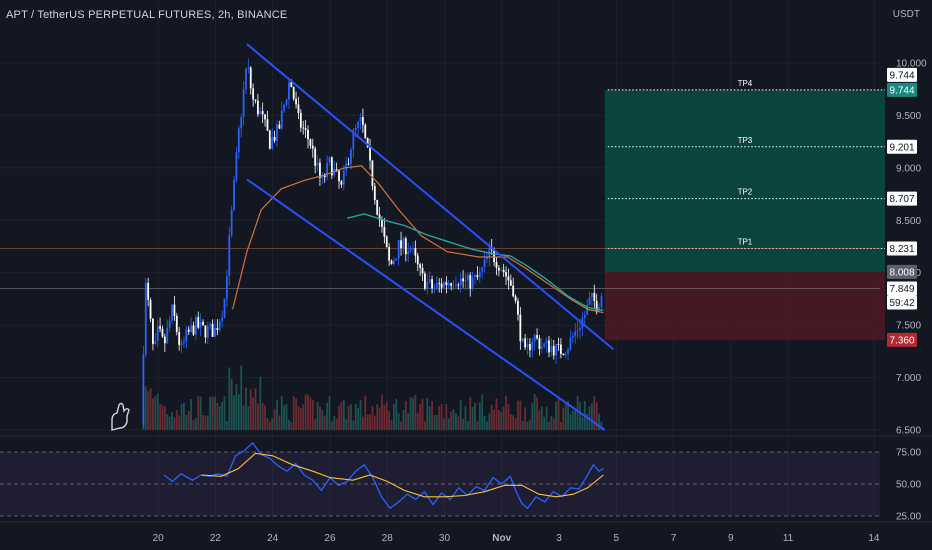 This screenshot has height=550, width=932. Describe the element at coordinates (901, 340) in the screenshot. I see `price-label-text: 7.360` at that location.